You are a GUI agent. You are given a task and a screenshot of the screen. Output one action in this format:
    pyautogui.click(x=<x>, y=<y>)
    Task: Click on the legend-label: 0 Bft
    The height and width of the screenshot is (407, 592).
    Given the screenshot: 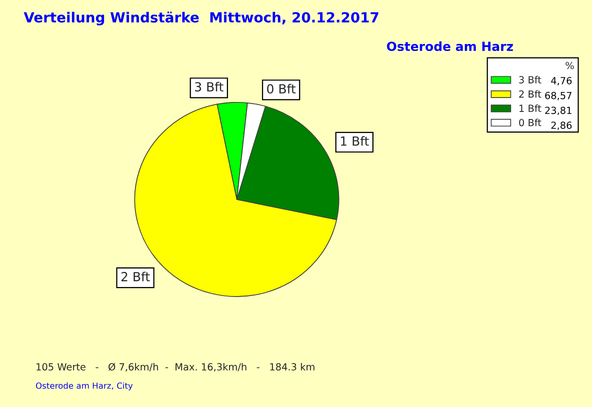 What is the action you would take?
    pyautogui.click(x=530, y=122)
    